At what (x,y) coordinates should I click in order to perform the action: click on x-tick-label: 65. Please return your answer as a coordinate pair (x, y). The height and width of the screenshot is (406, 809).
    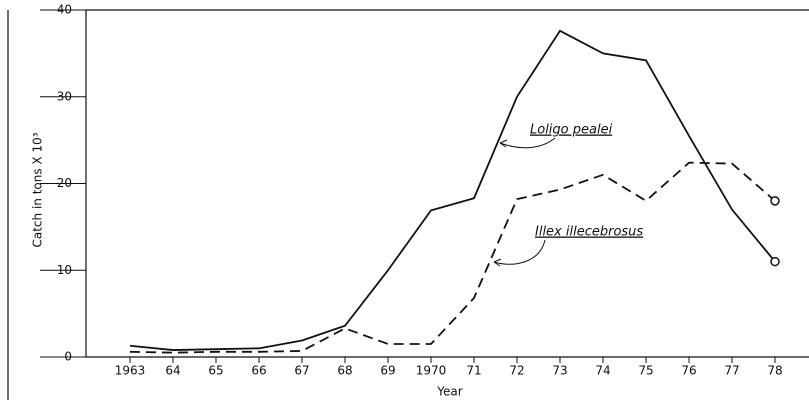
    Looking at the image, I should click on (215, 371).